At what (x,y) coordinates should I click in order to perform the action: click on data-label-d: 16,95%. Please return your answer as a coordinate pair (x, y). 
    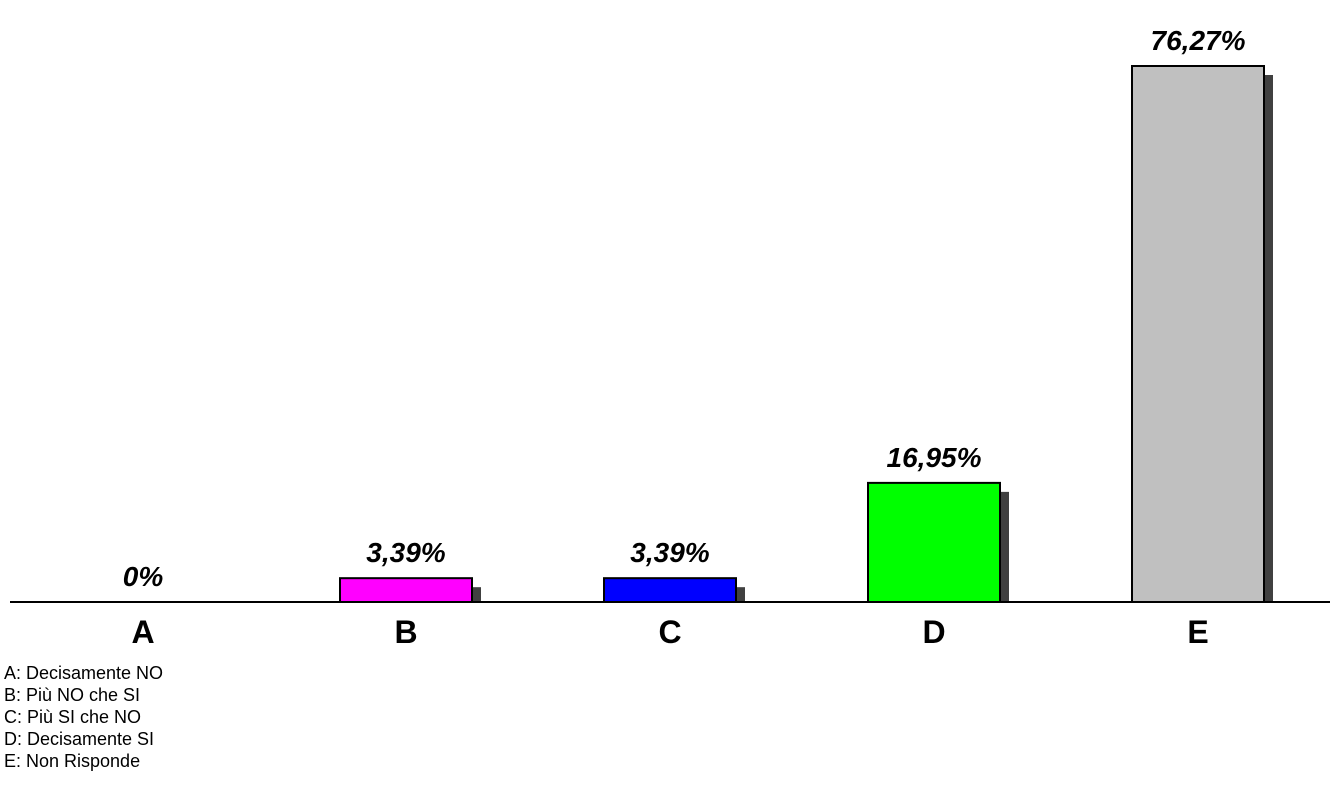
    Looking at the image, I should click on (934, 457).